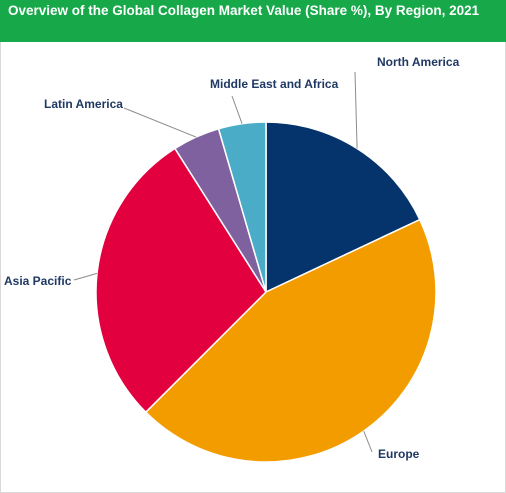 Image resolution: width=506 pixels, height=493 pixels. What do you see at coordinates (274, 84) in the screenshot?
I see `slice-label: Middle East and Africa` at bounding box center [274, 84].